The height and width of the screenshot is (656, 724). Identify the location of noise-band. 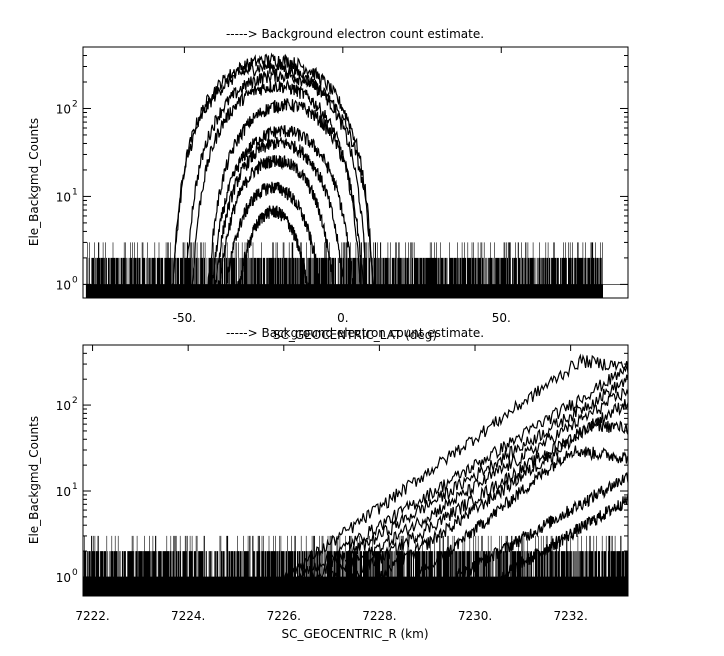
(355, 270).